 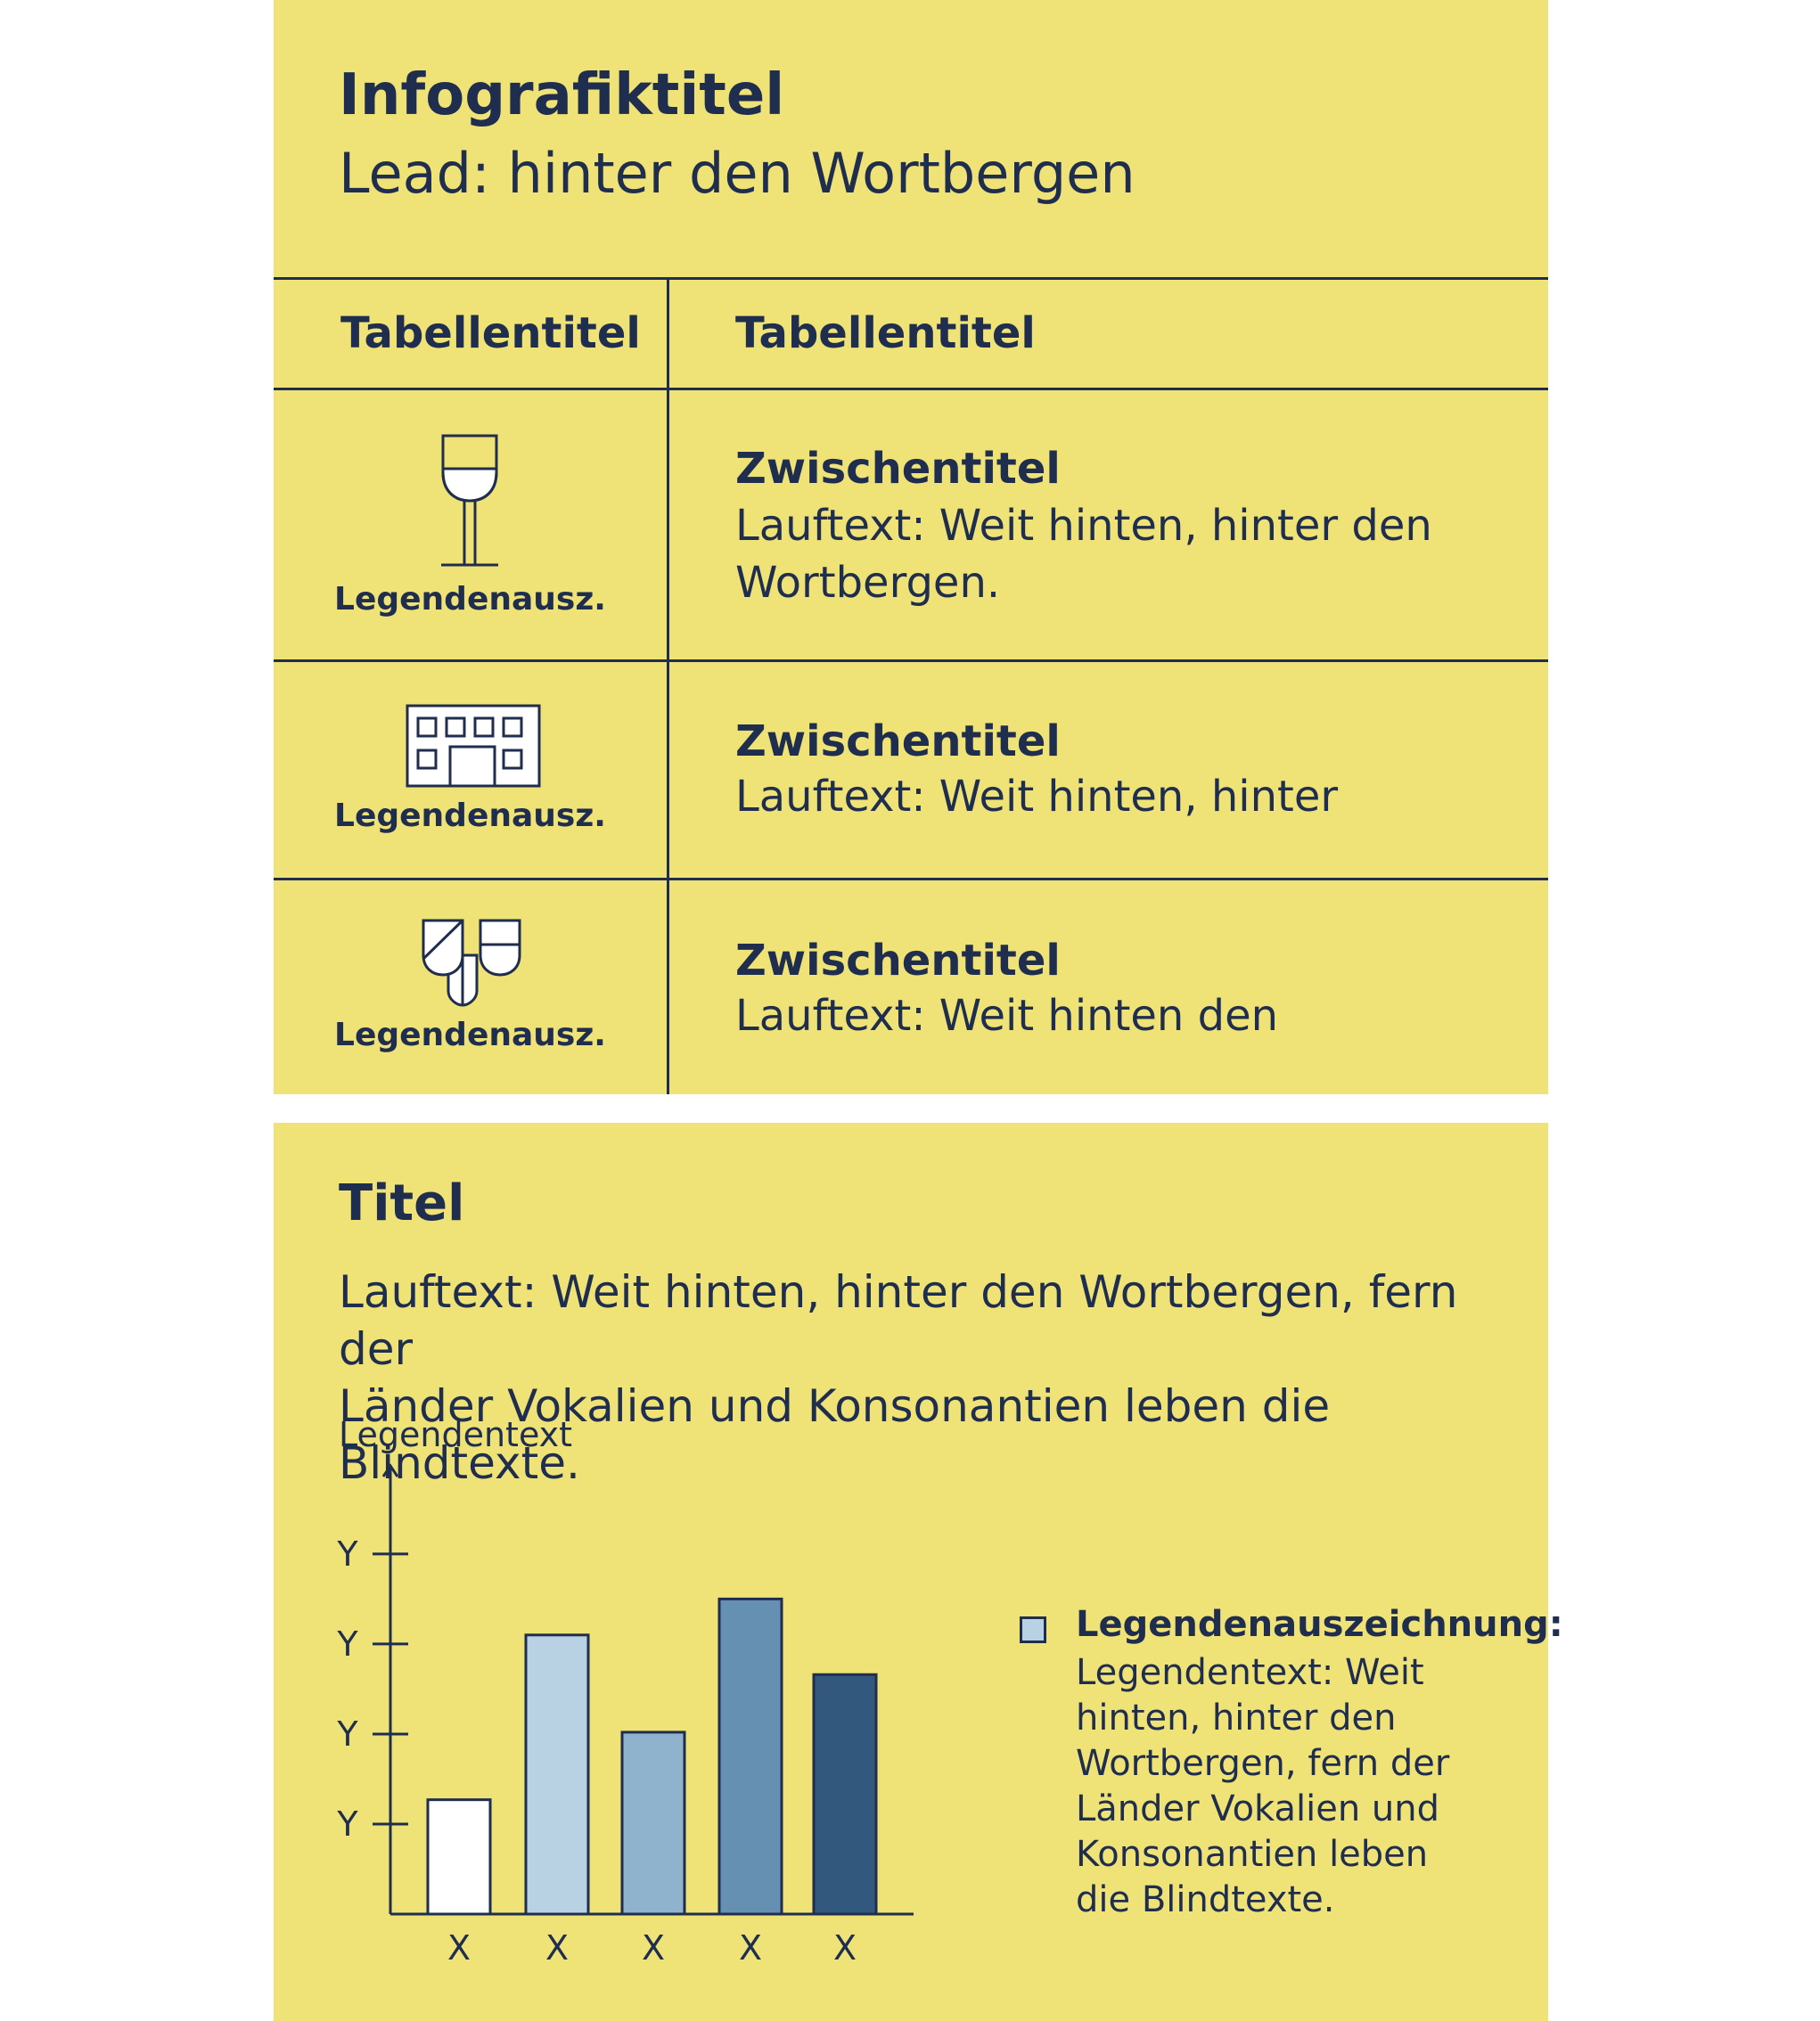 I want to click on building-icon, so click(x=474, y=748).